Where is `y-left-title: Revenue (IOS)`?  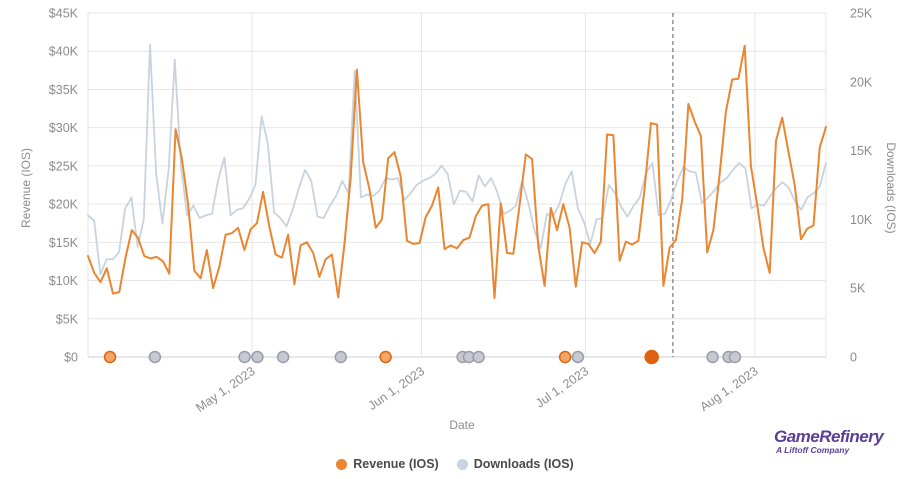
y-left-title: Revenue (IOS) is located at coordinates (26, 188).